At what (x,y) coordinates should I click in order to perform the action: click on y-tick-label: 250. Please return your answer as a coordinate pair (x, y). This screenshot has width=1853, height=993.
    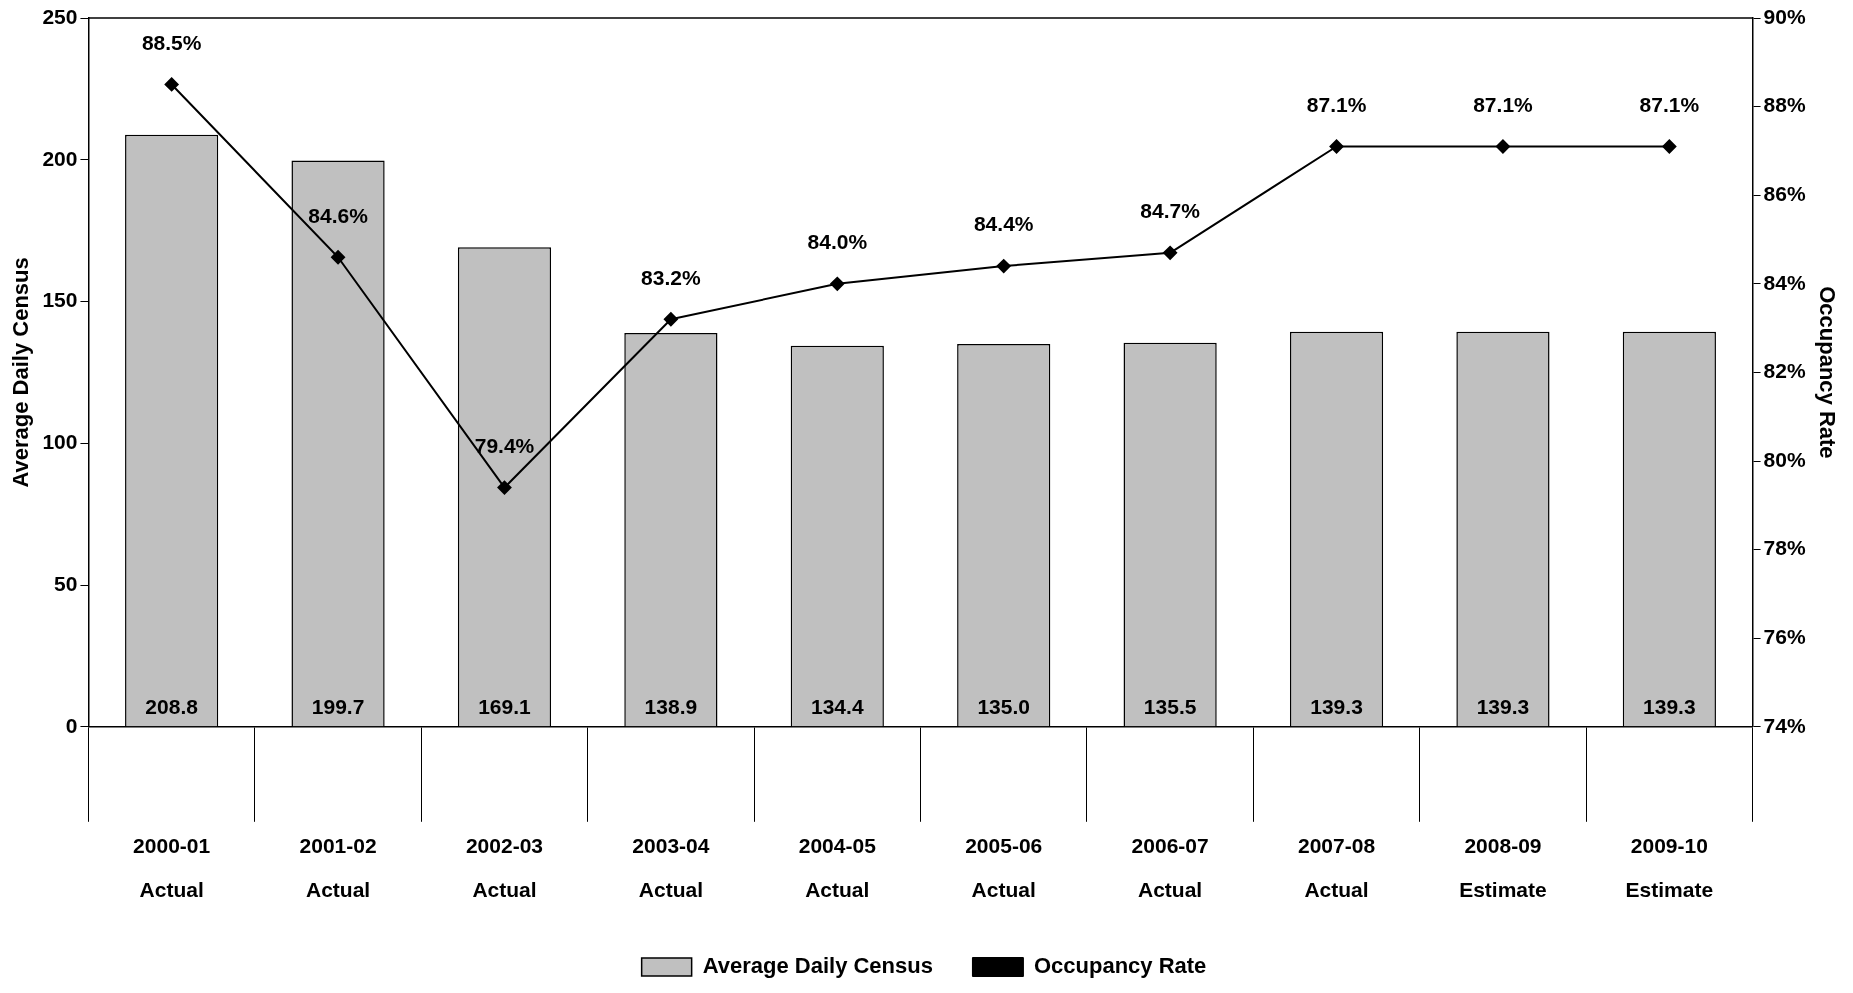
    Looking at the image, I should click on (60, 16).